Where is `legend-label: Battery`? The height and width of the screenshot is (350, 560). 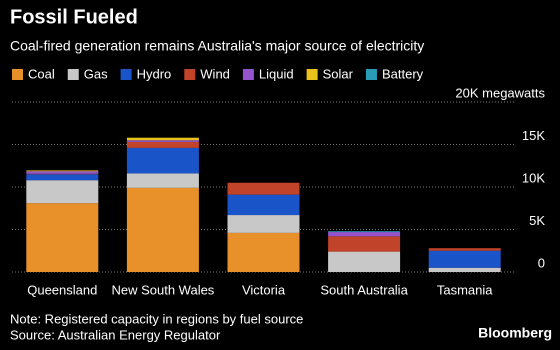 legend-label: Battery is located at coordinates (403, 73).